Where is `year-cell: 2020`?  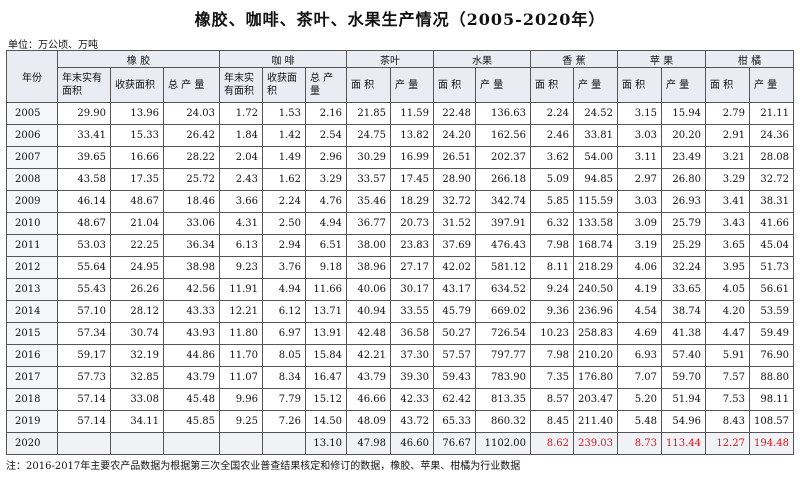 year-cell: 2020 is located at coordinates (32, 443).